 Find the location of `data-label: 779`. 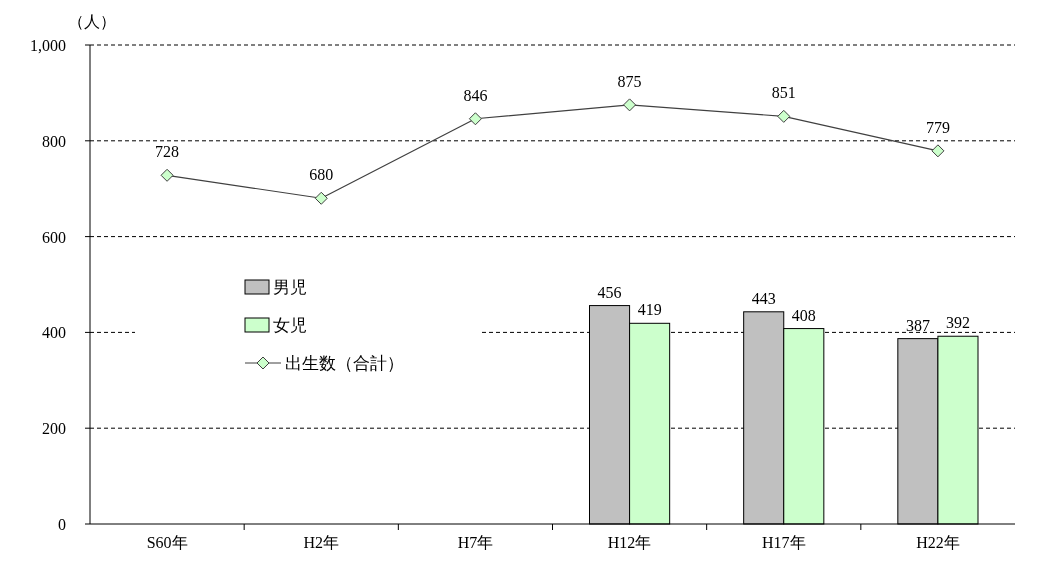

data-label: 779 is located at coordinates (937, 127).